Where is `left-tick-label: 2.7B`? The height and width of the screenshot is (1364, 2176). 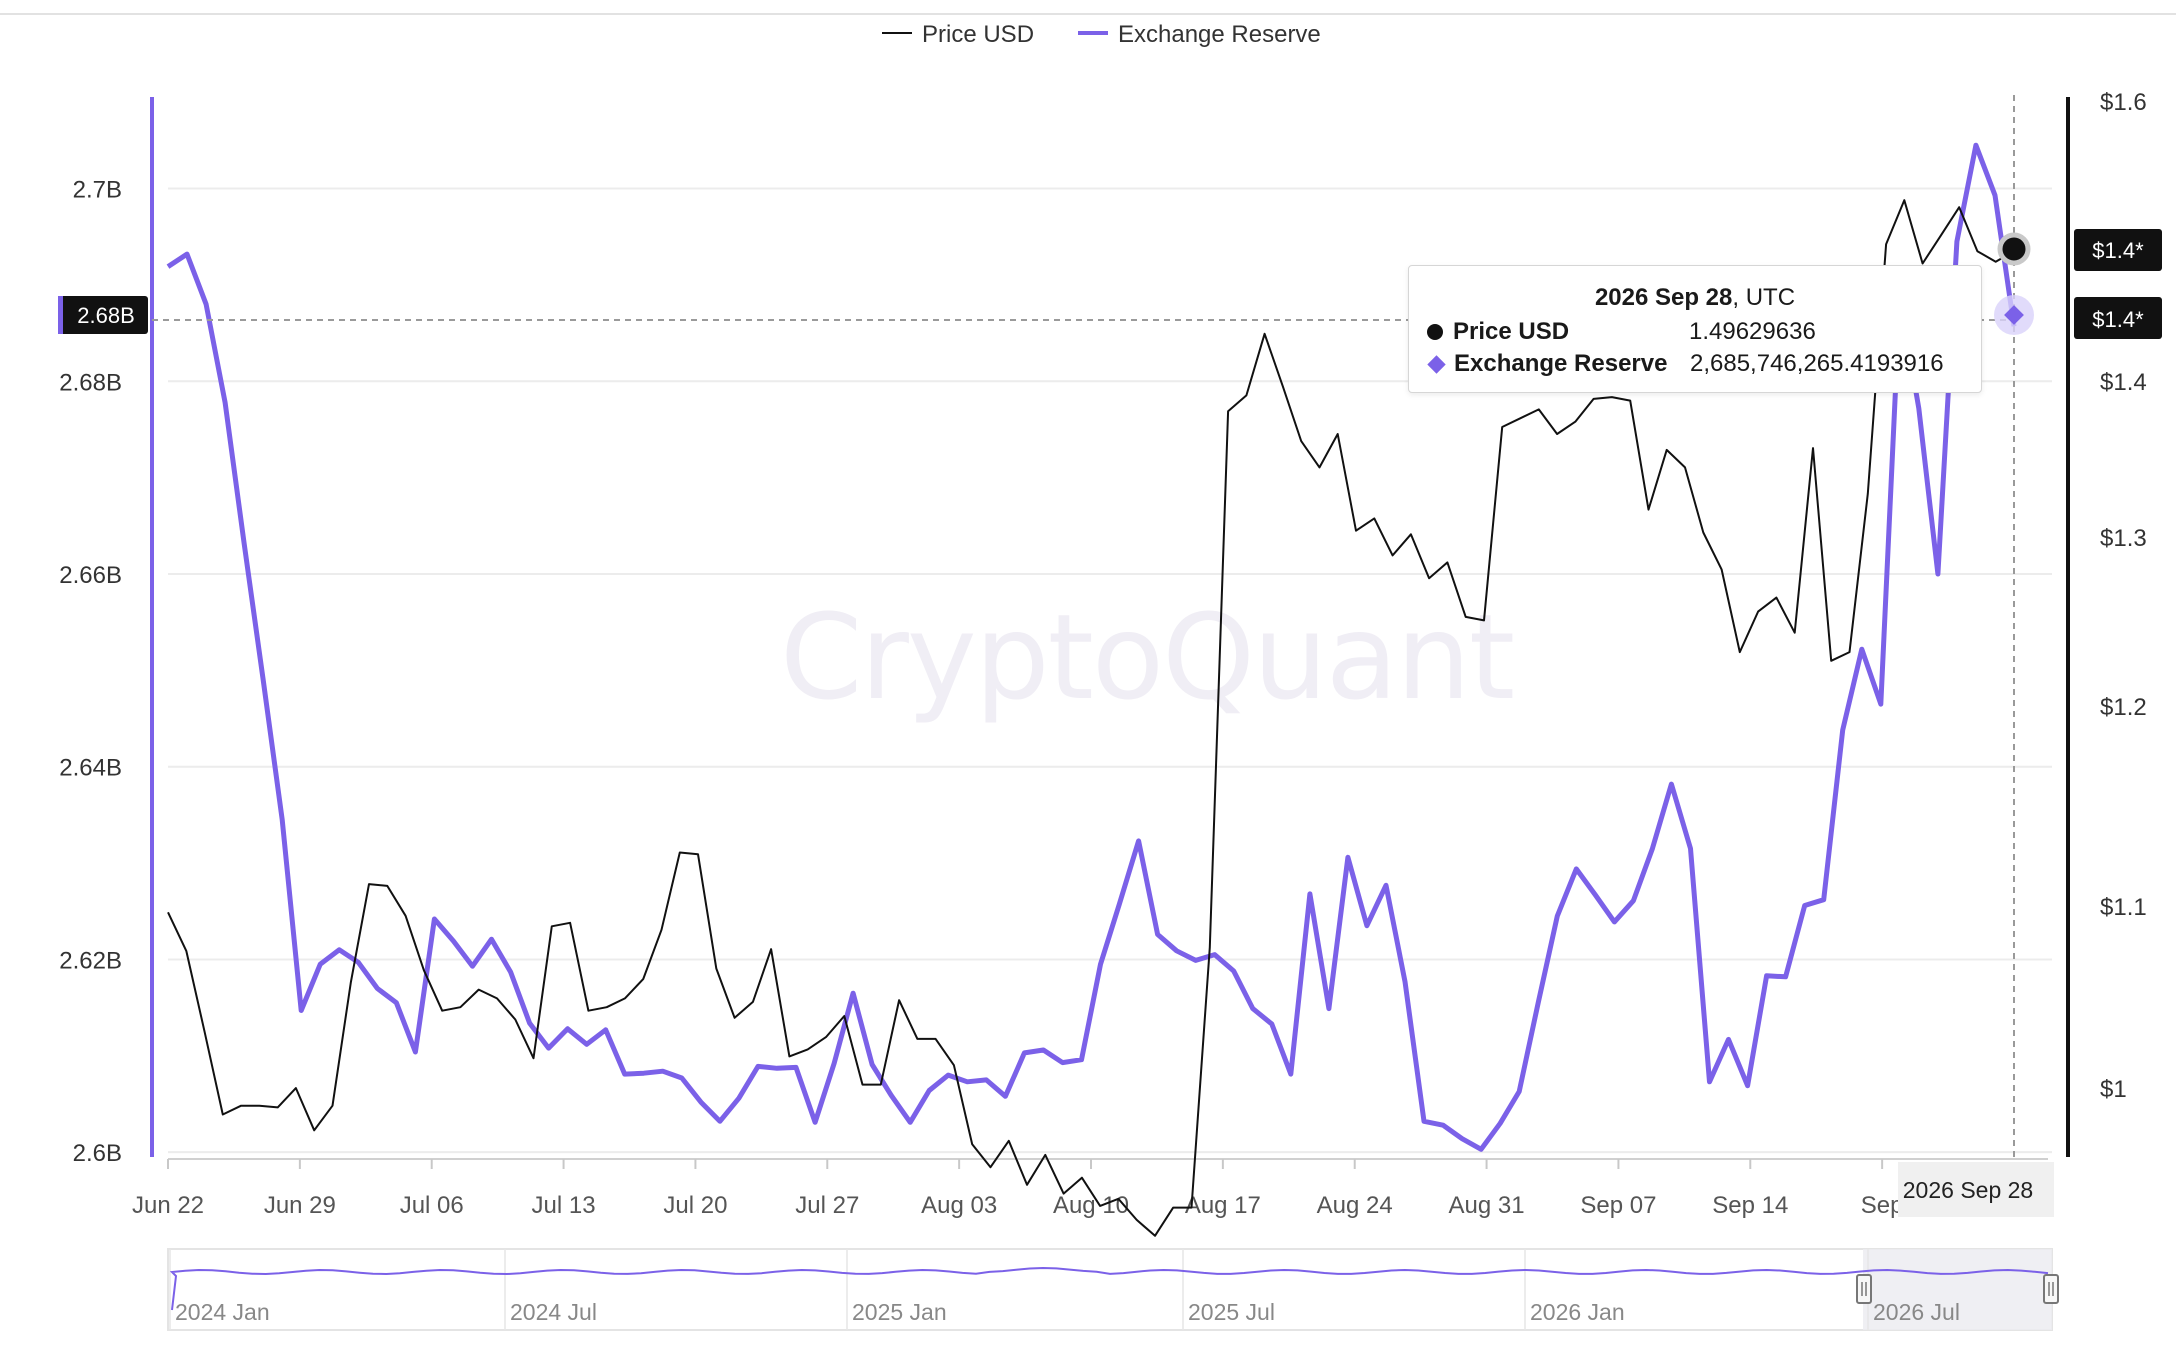 left-tick-label: 2.7B is located at coordinates (97, 190).